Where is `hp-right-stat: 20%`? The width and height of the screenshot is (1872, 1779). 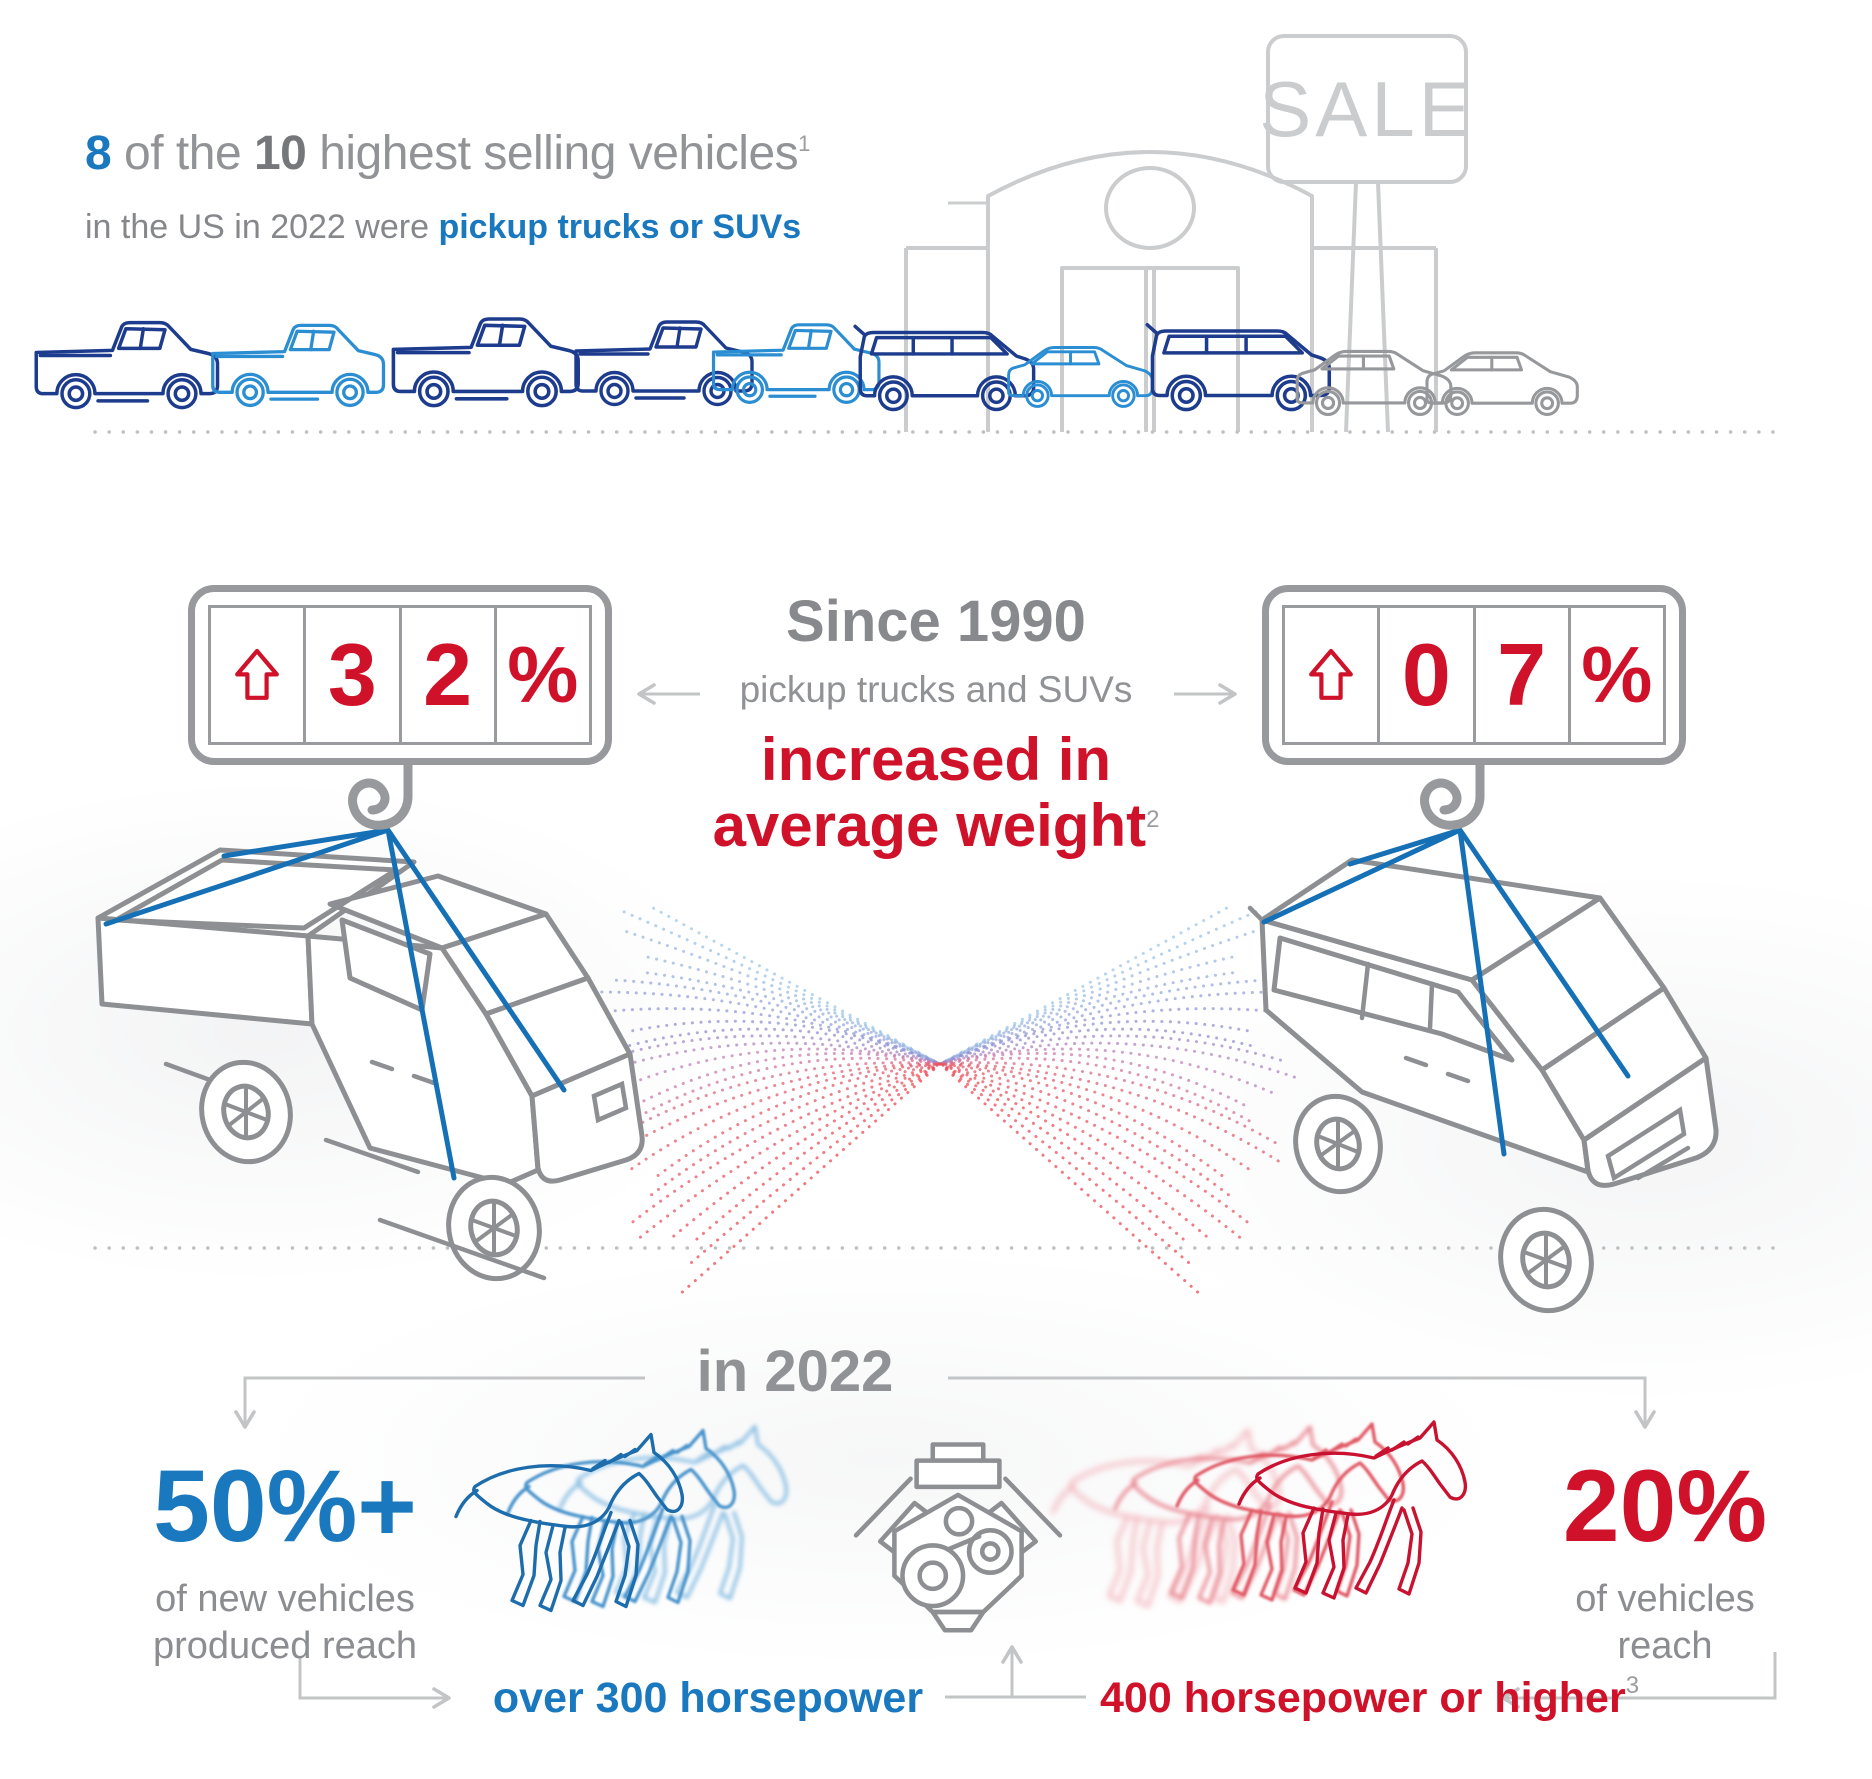
hp-right-stat: 20% is located at coordinates (1665, 1506).